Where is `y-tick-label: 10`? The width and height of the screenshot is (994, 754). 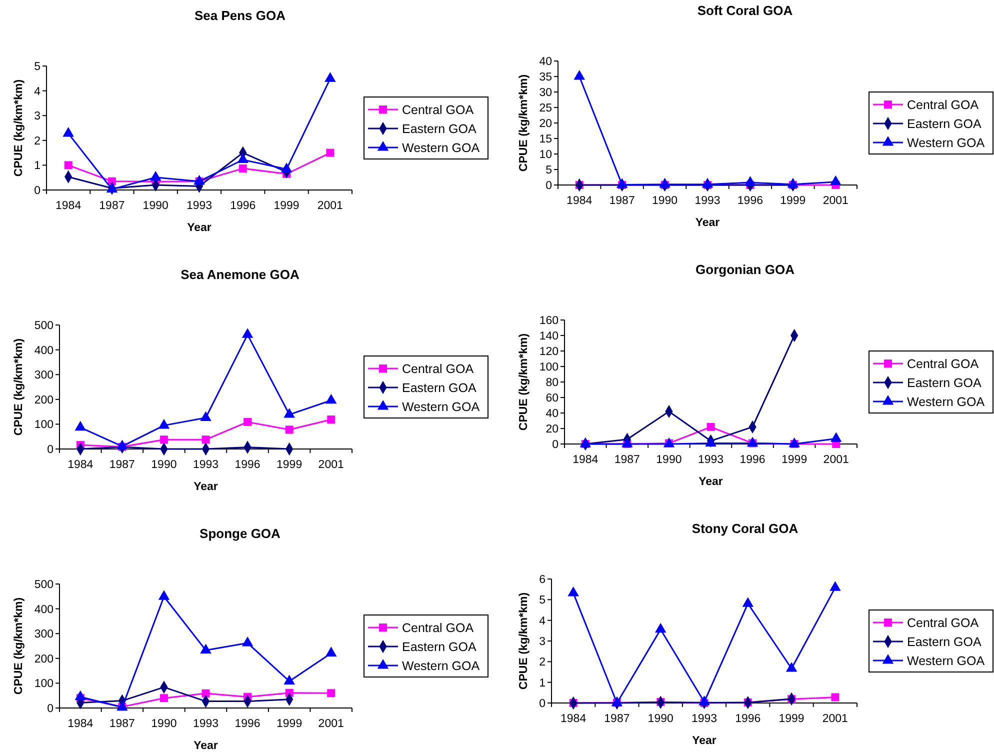 y-tick-label: 10 is located at coordinates (545, 155).